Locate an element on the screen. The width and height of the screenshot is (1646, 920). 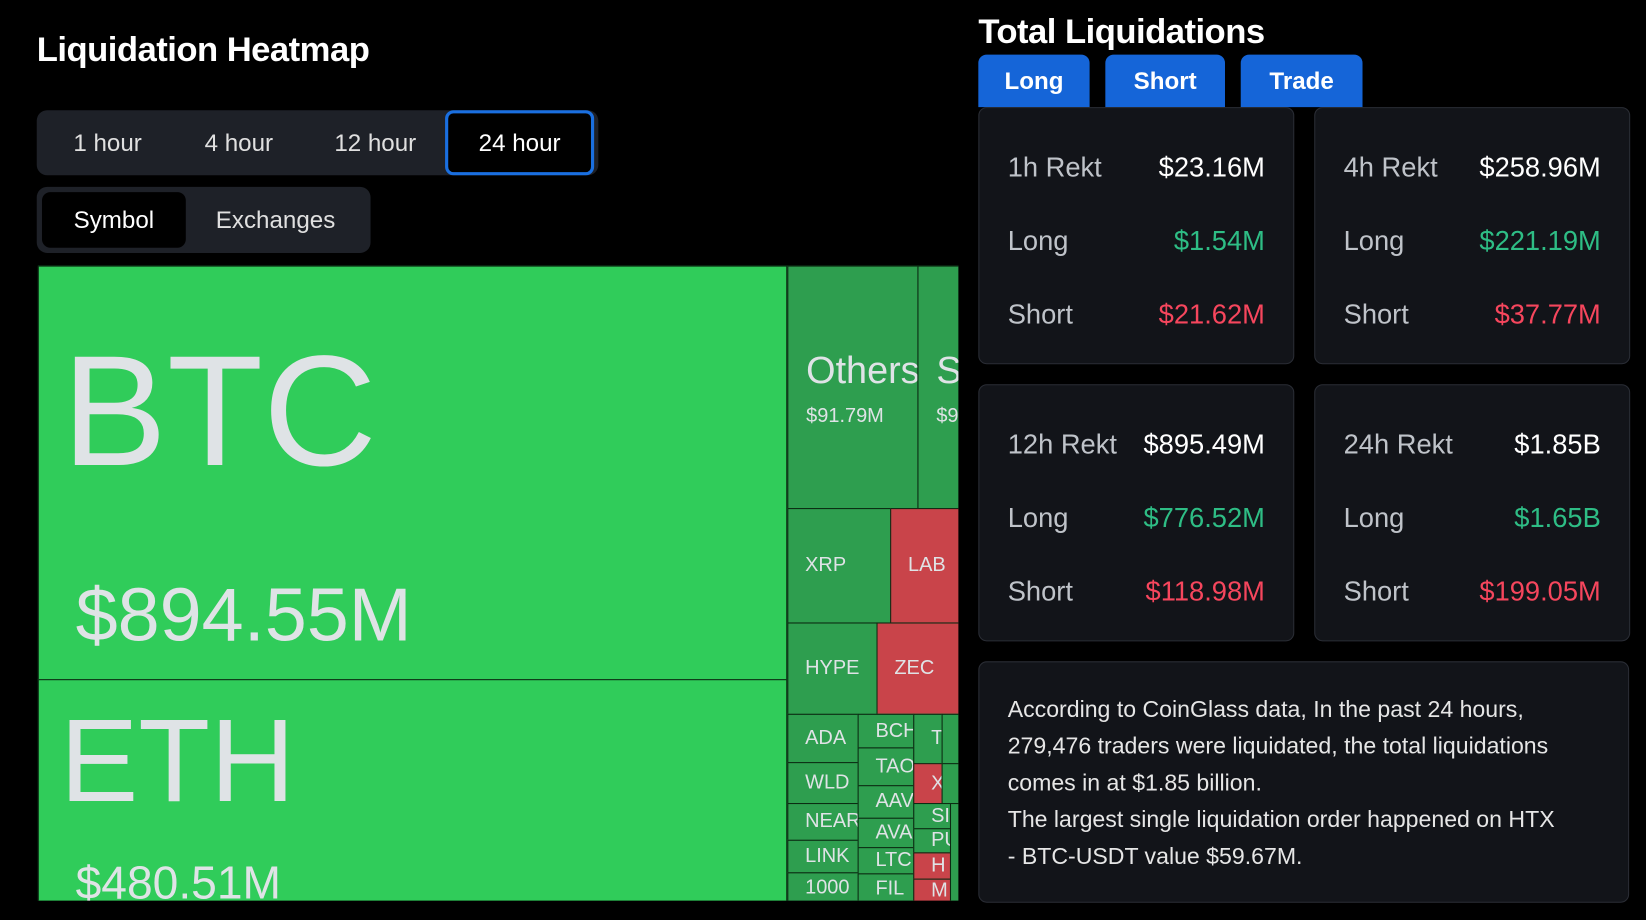
tile: LTC is located at coordinates (886, 861).